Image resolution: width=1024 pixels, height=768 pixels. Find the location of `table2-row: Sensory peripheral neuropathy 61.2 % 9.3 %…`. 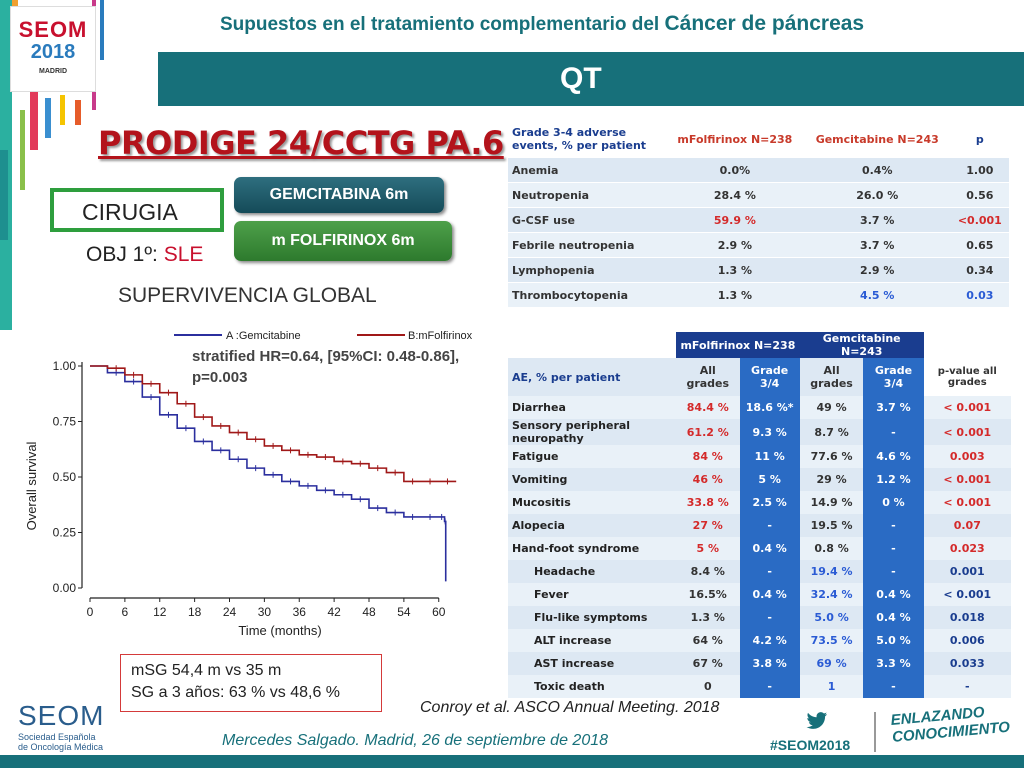

table2-row: Sensory peripheral neuropathy 61.2 % 9.3 %… is located at coordinates (759, 432).